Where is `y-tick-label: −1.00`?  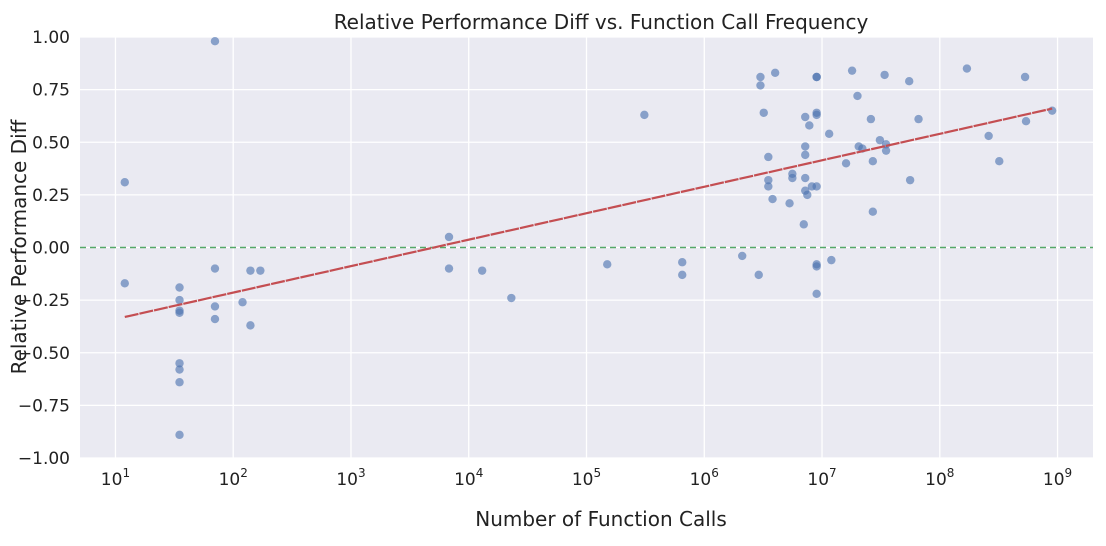 y-tick-label: −1.00 is located at coordinates (44, 459).